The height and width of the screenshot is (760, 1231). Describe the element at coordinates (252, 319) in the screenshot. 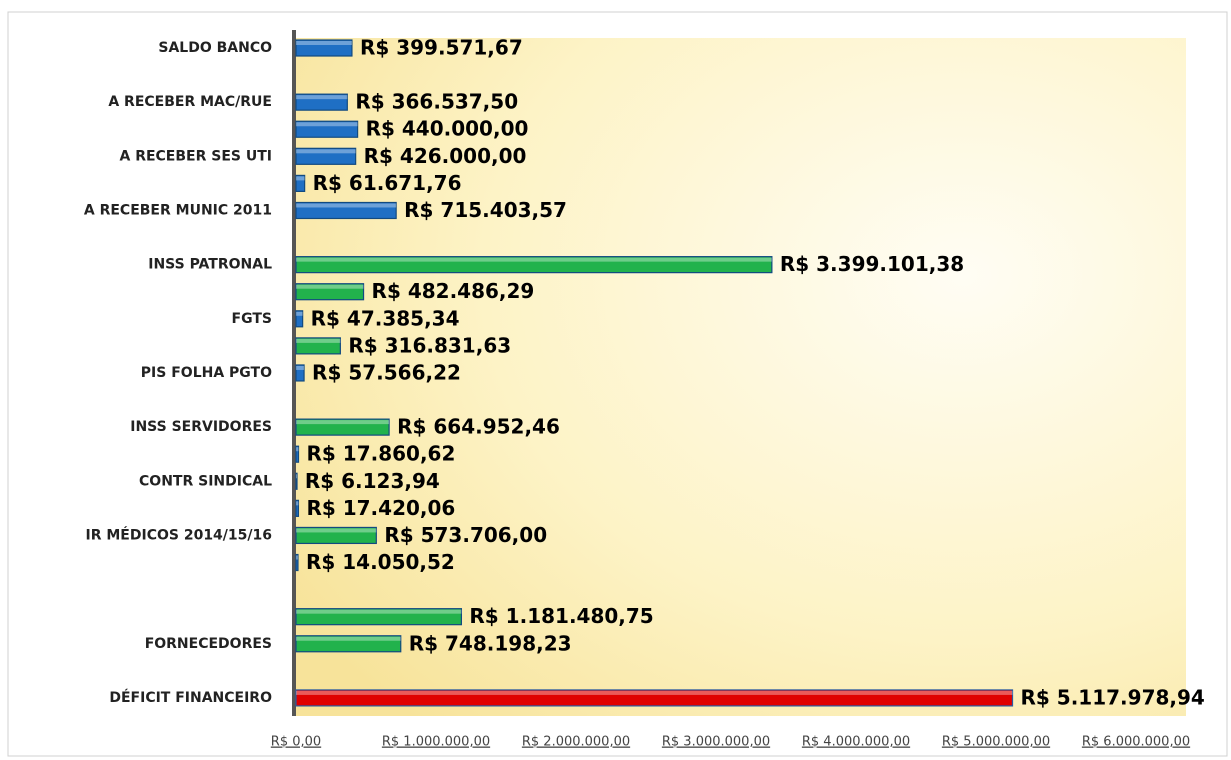

I see `y-tick-label: FGTS` at that location.